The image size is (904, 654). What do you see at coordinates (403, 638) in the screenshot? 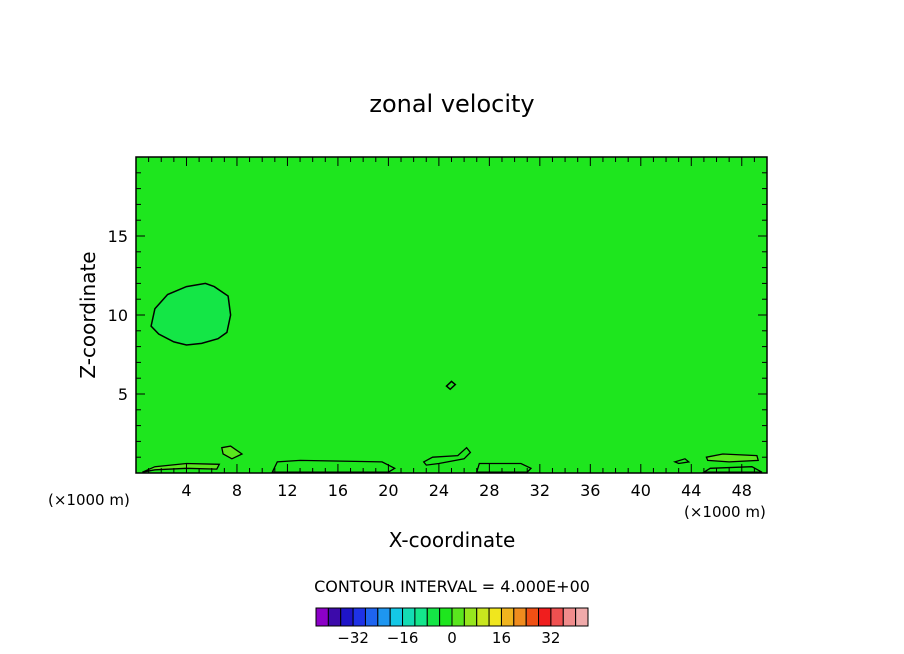
I see `colorbar-tick-label: −16` at bounding box center [403, 638].